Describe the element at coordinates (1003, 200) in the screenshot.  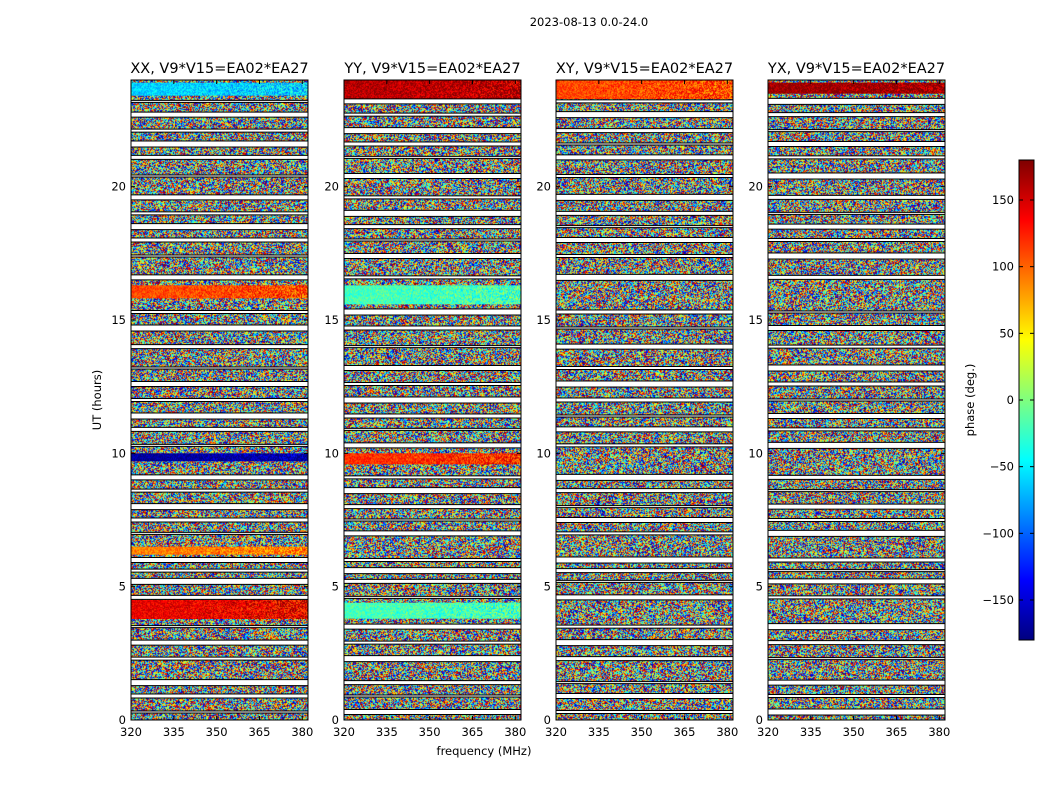
I see `colorbar-tick-label: 150` at that location.